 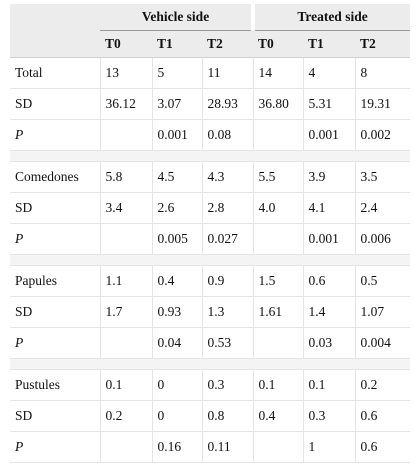 What do you see at coordinates (278, 281) in the screenshot?
I see `cell: 1.5` at bounding box center [278, 281].